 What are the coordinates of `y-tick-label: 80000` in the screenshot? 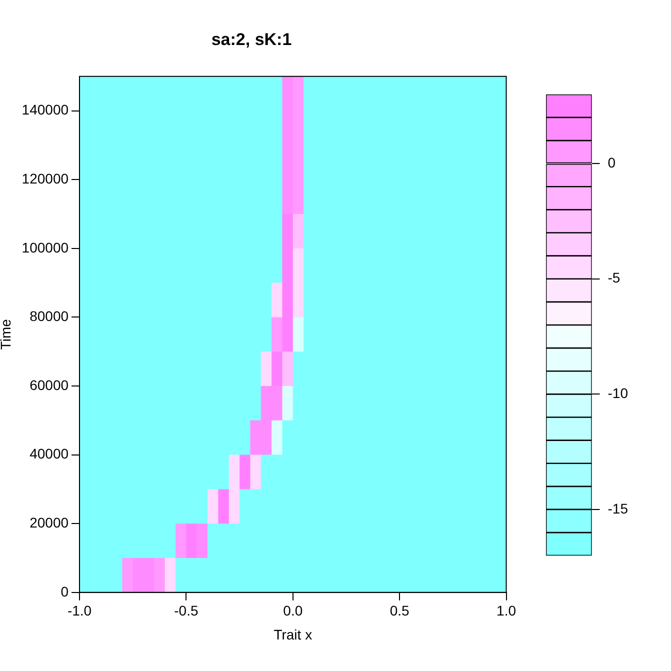 It's located at (49, 316).